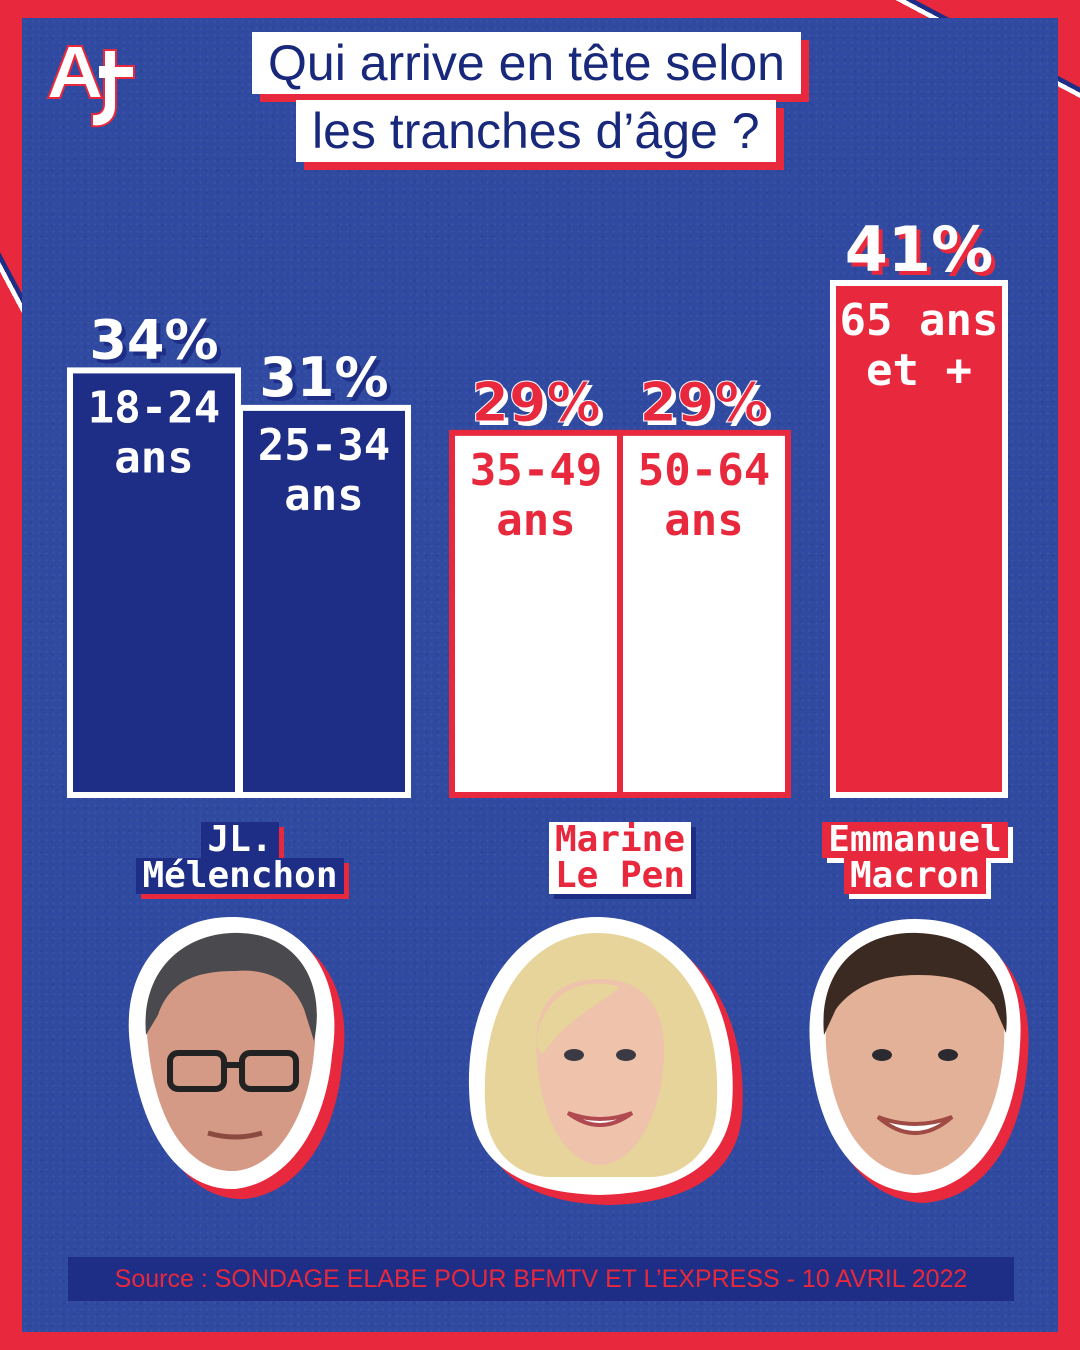  Describe the element at coordinates (923, 253) in the screenshot. I see `value-label-shadow-4: 41%` at that location.